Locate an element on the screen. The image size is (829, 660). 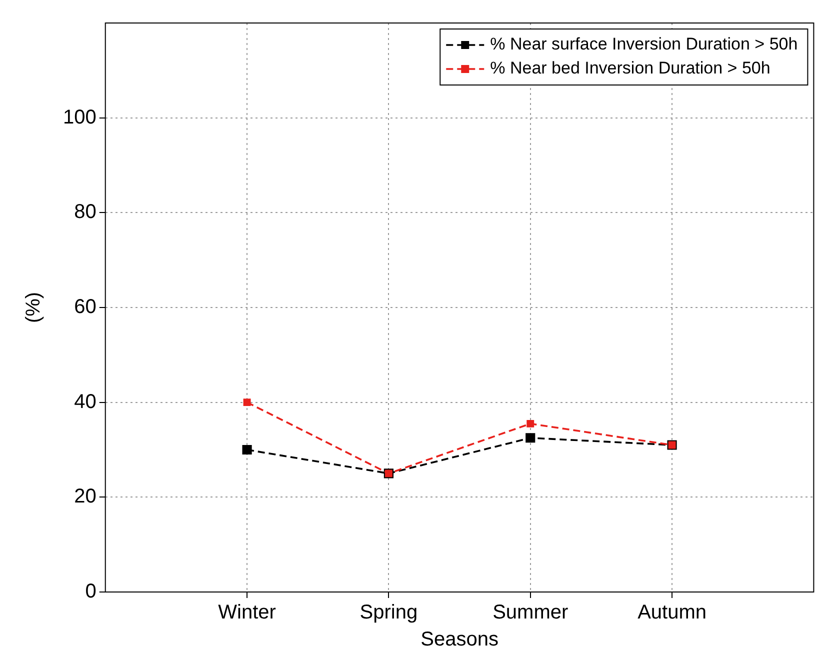
legend-label: % Near bed Inversion Duration > 50h is located at coordinates (630, 68).